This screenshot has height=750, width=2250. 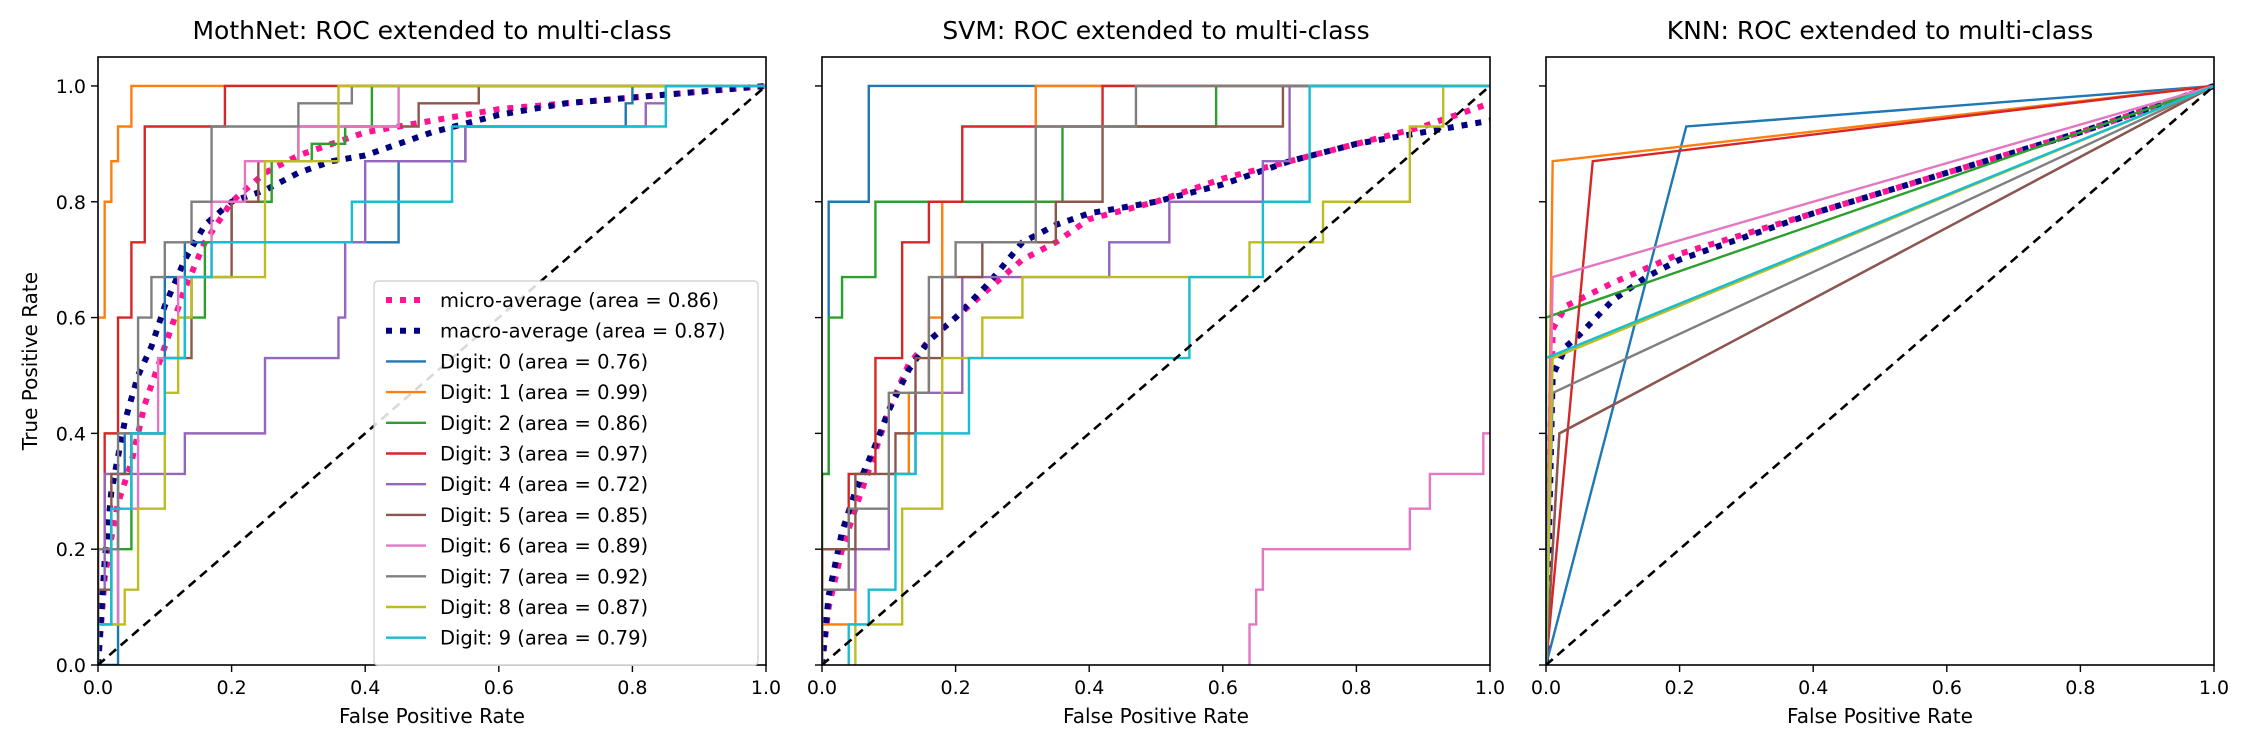 I want to click on y-tick-label: 1.0, so click(x=71, y=87).